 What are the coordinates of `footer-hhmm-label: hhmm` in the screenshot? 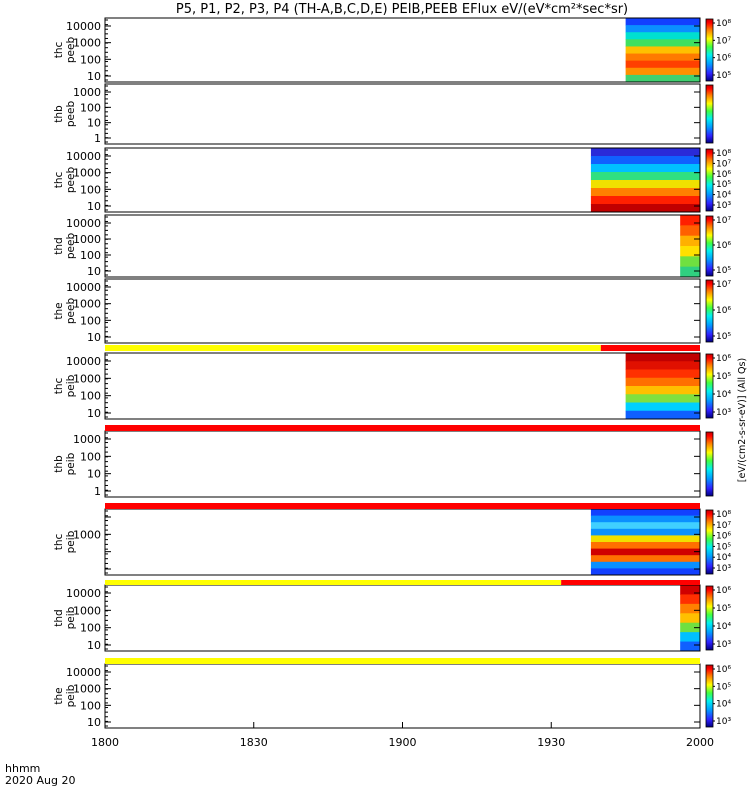 It's located at (22, 768).